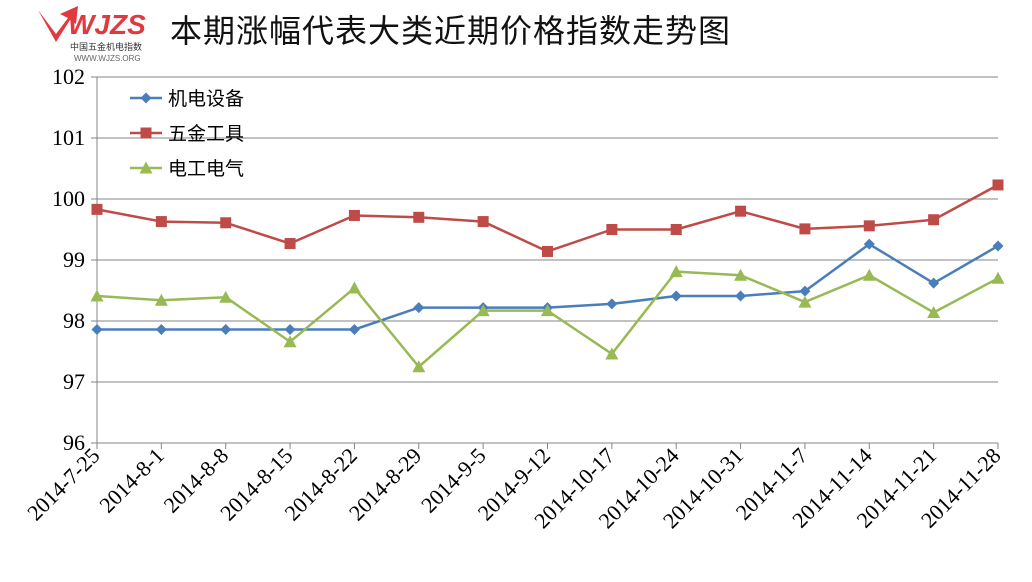 The width and height of the screenshot is (1032, 582). I want to click on y-tick-label: 101, so click(68, 137).